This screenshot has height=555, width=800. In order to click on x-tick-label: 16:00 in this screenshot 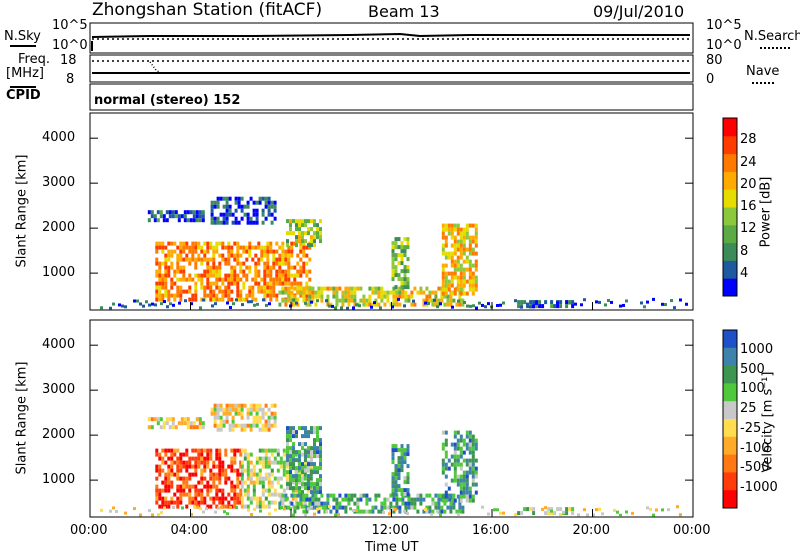, I will do `click(491, 530)`.